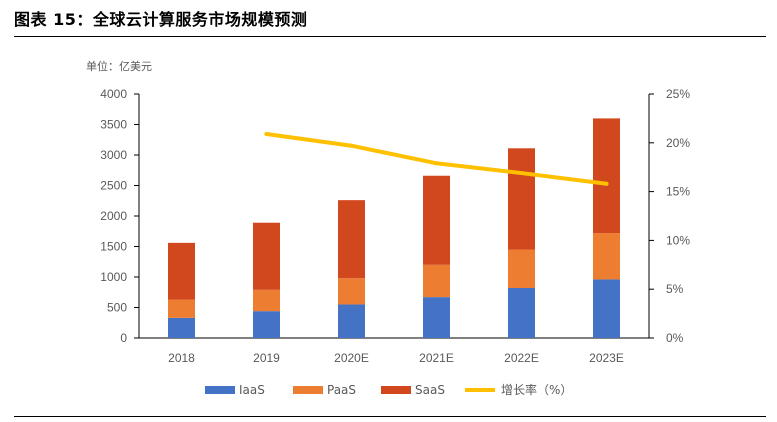  What do you see at coordinates (436, 281) in the screenshot?
I see `bar-paas-2021e` at bounding box center [436, 281].